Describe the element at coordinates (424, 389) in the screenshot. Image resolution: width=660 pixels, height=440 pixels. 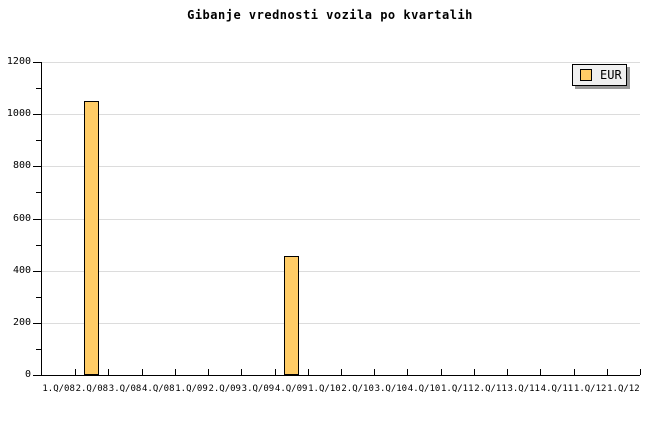
I see `x-axis-label: 4.Q/10` at that location.